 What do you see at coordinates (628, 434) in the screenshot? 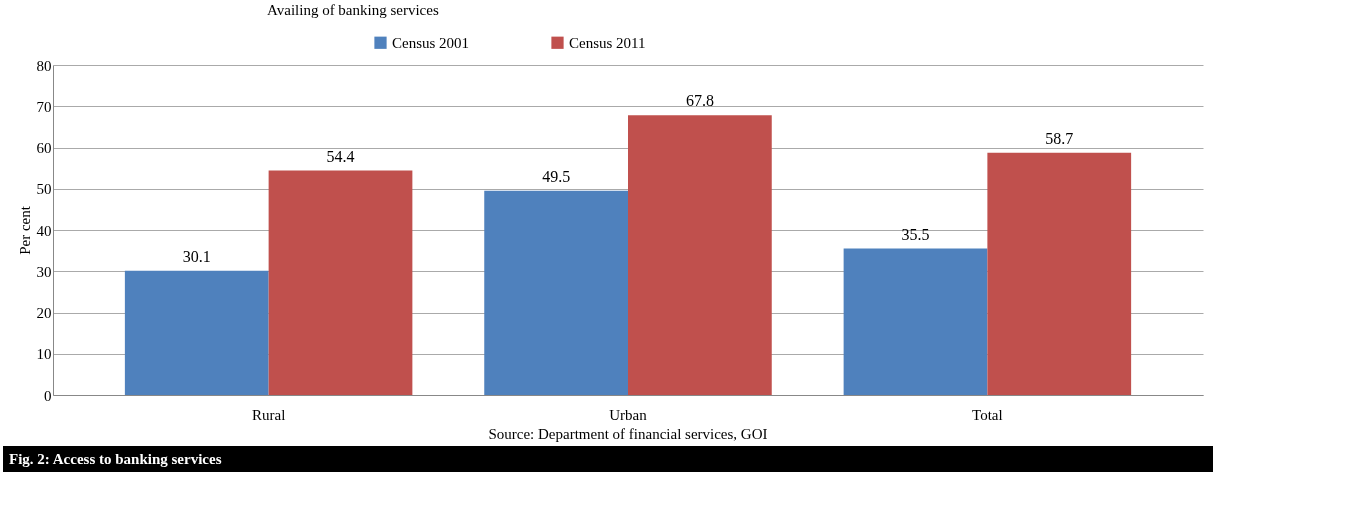
I see `source-note: Source: Department of financial services, GOI` at bounding box center [628, 434].